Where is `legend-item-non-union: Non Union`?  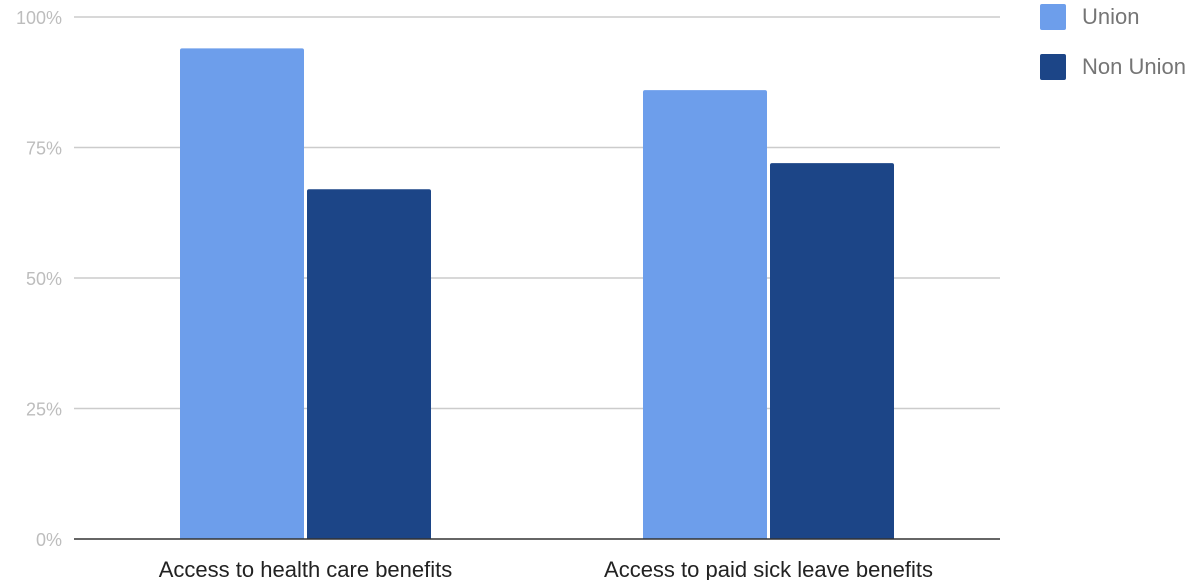 legend-item-non-union: Non Union is located at coordinates (1113, 67).